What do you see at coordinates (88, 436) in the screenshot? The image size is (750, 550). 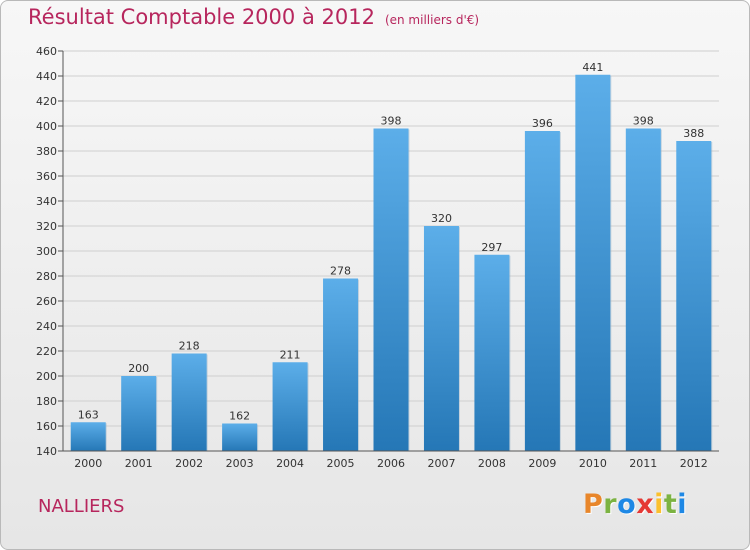 I see `bar-2000` at bounding box center [88, 436].